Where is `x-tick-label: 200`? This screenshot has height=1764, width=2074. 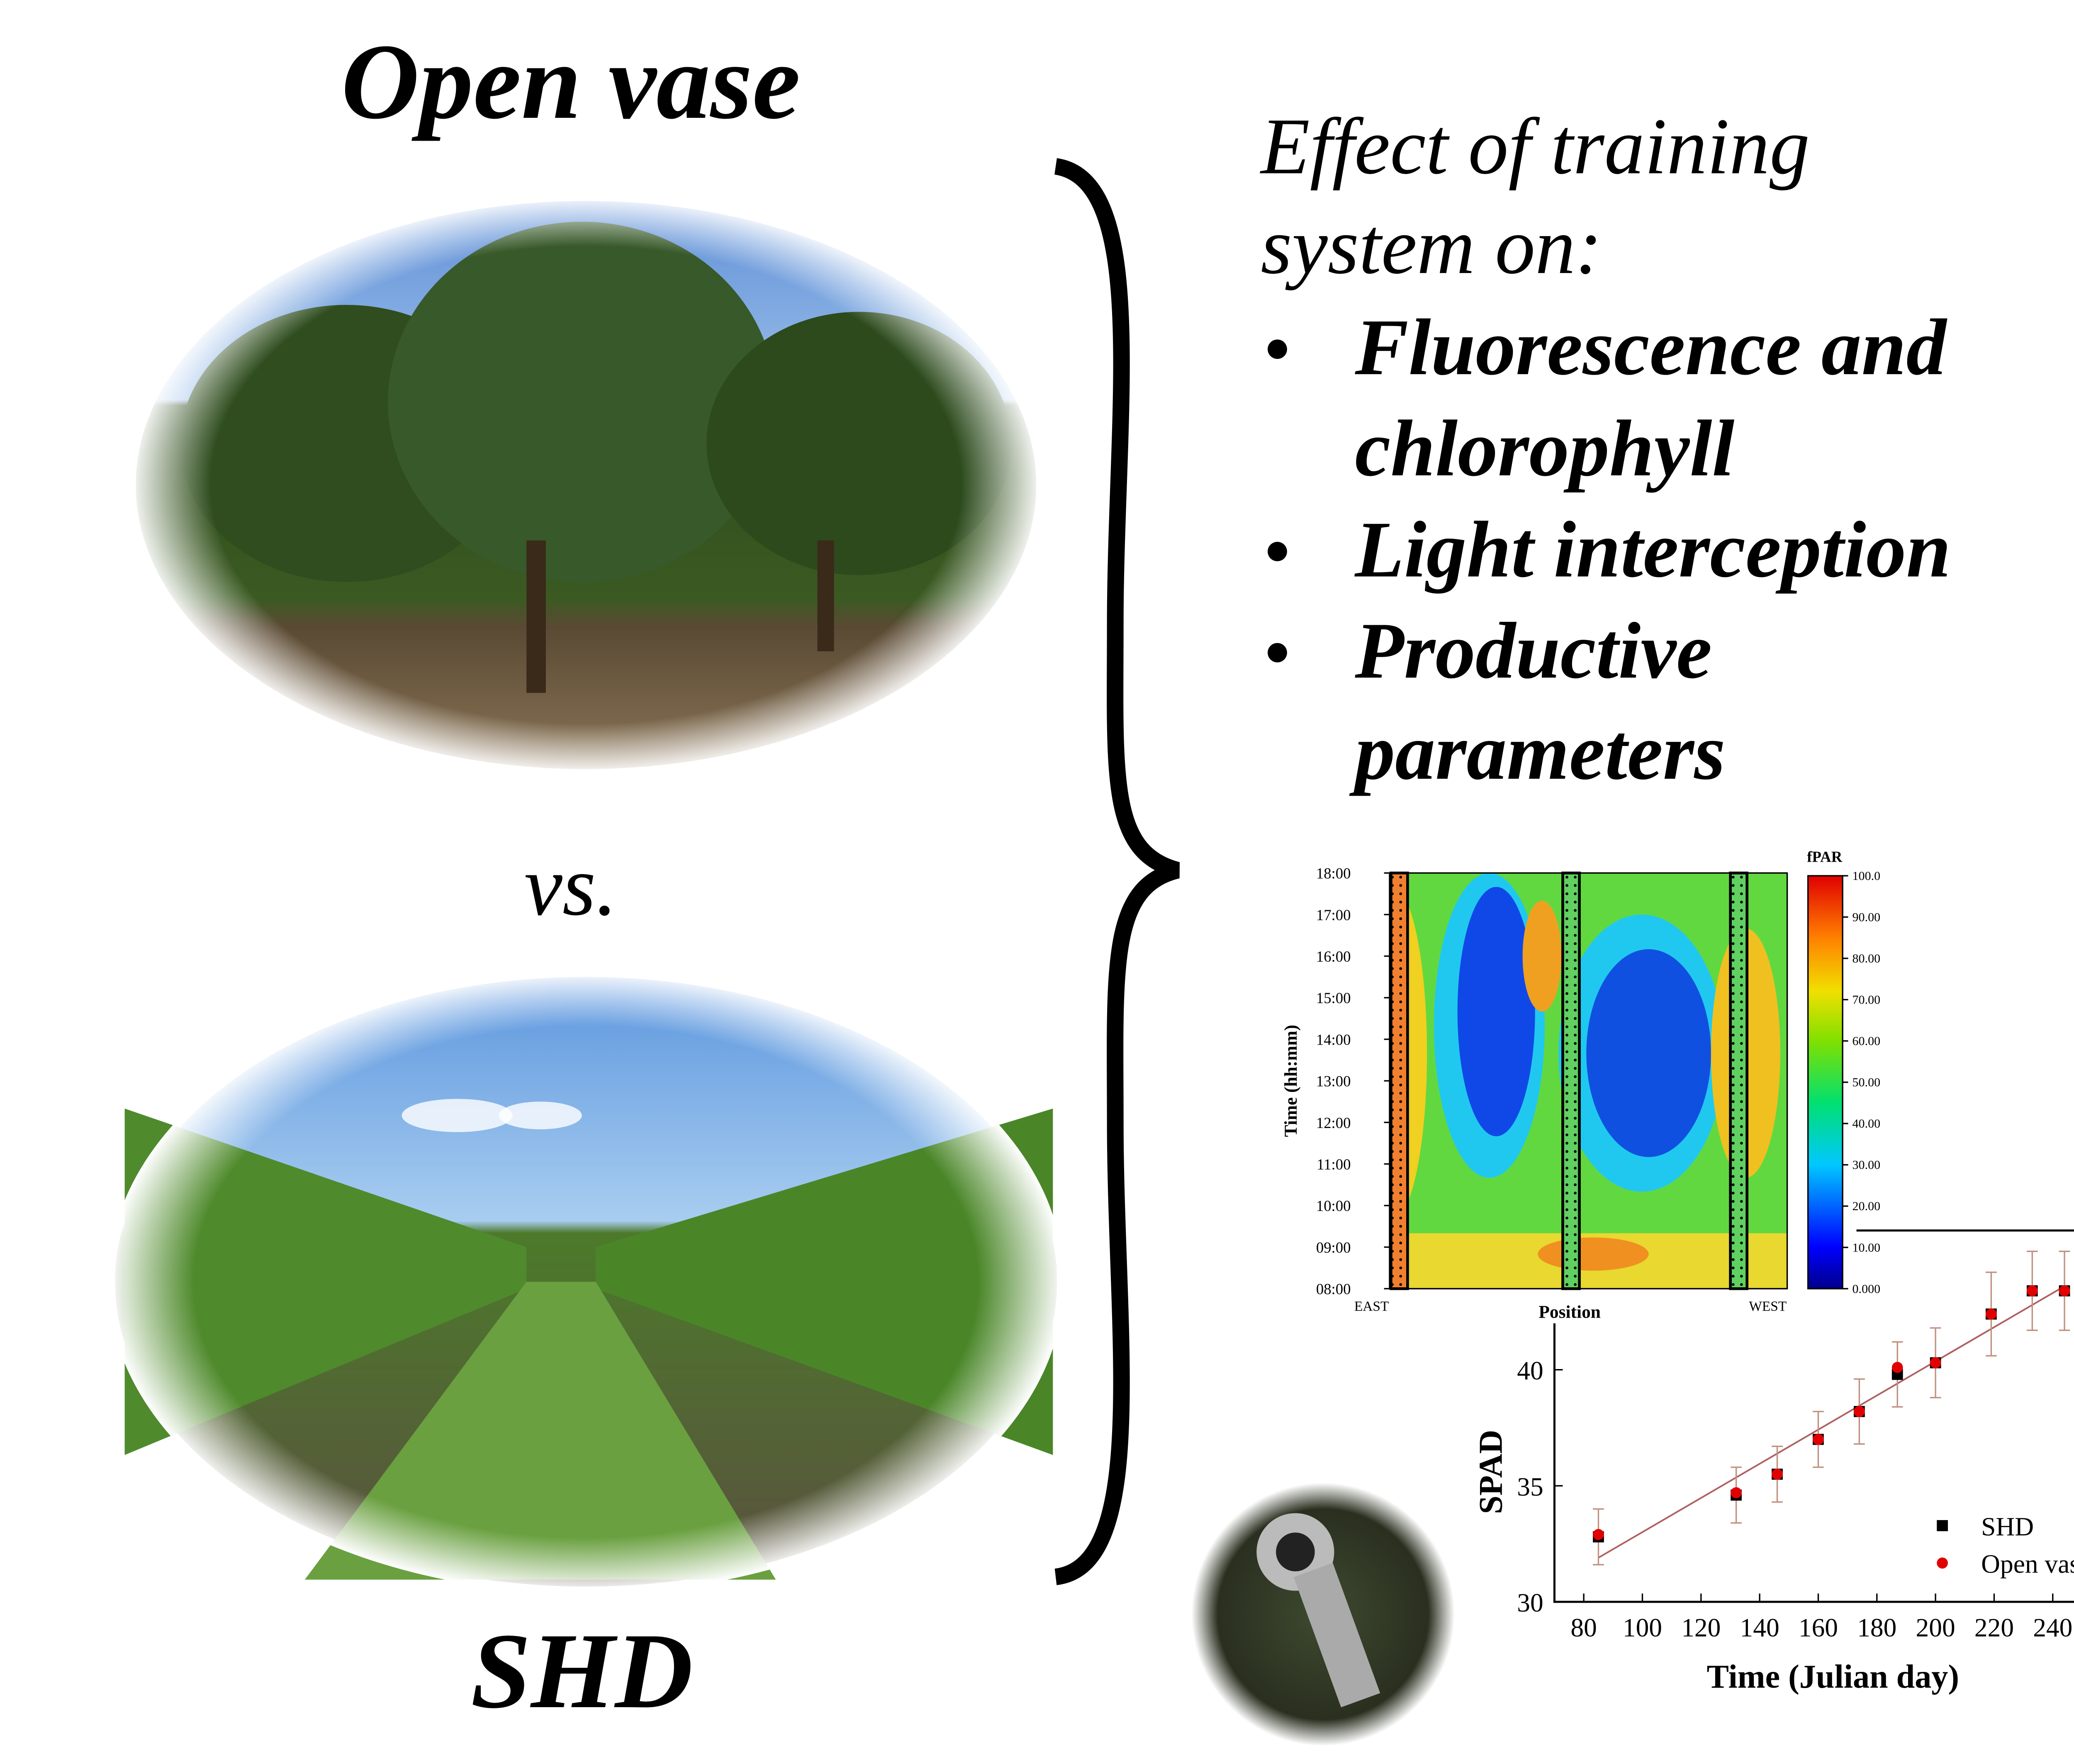
x-tick-label: 200 is located at coordinates (1935, 1627).